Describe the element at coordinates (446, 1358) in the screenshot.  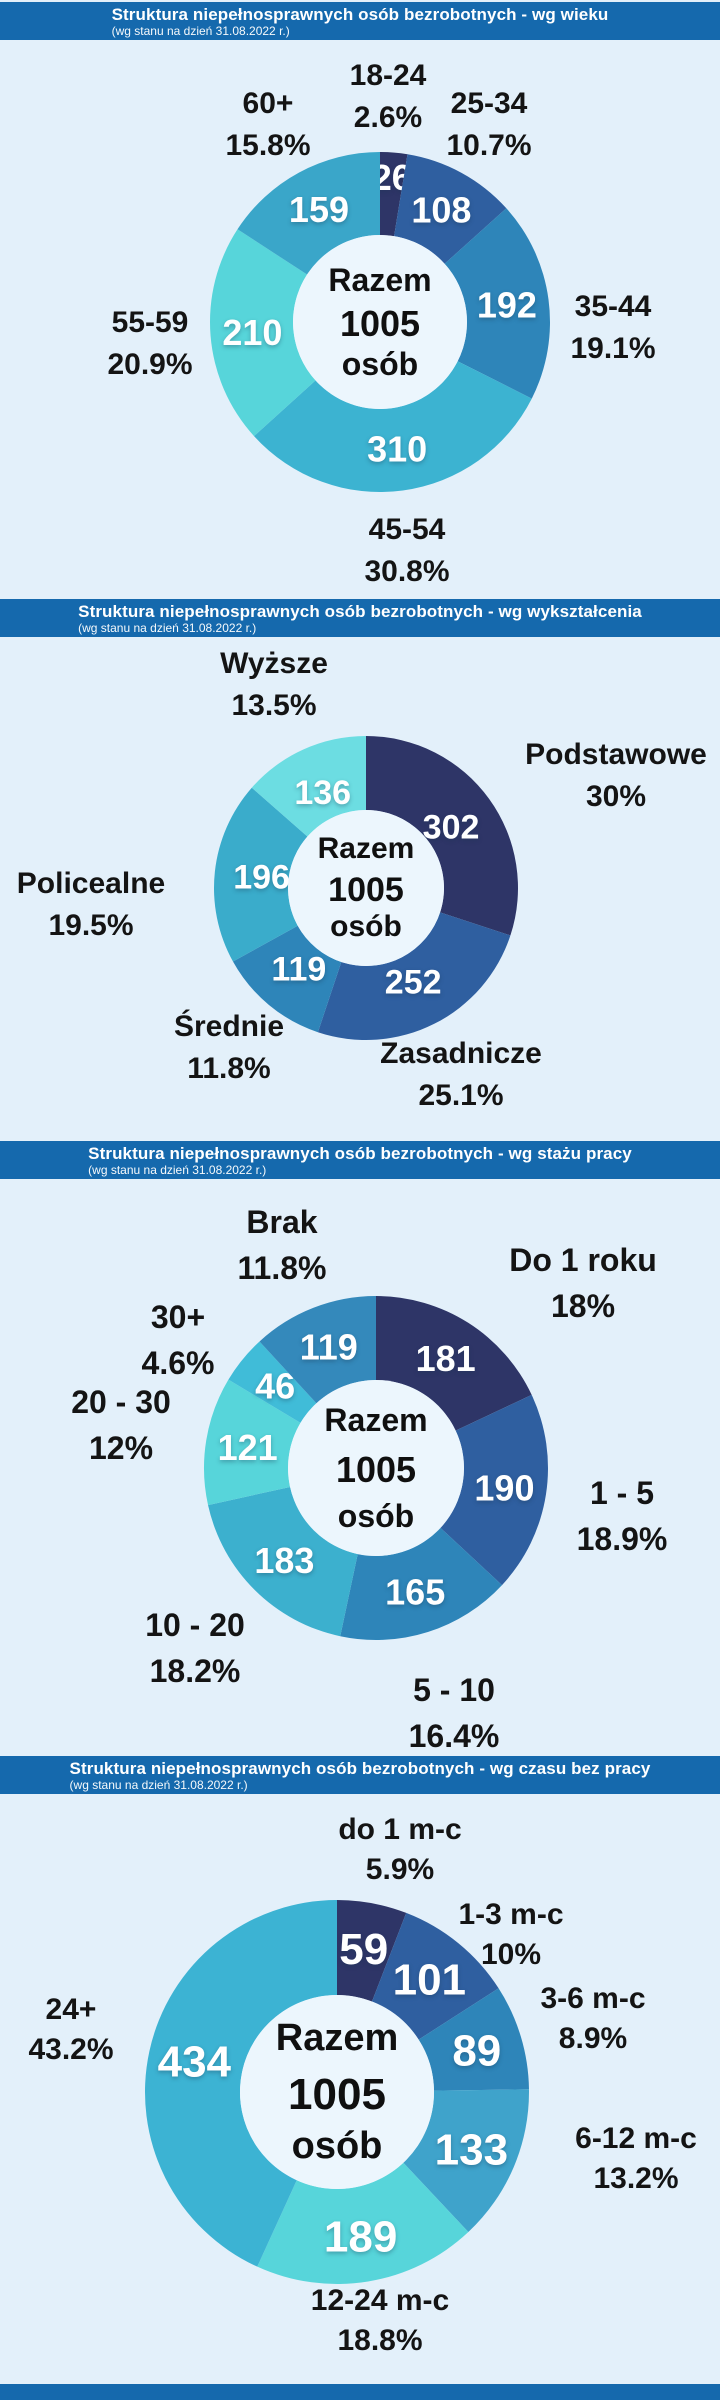
I see `donut3-value-0: 181` at that location.